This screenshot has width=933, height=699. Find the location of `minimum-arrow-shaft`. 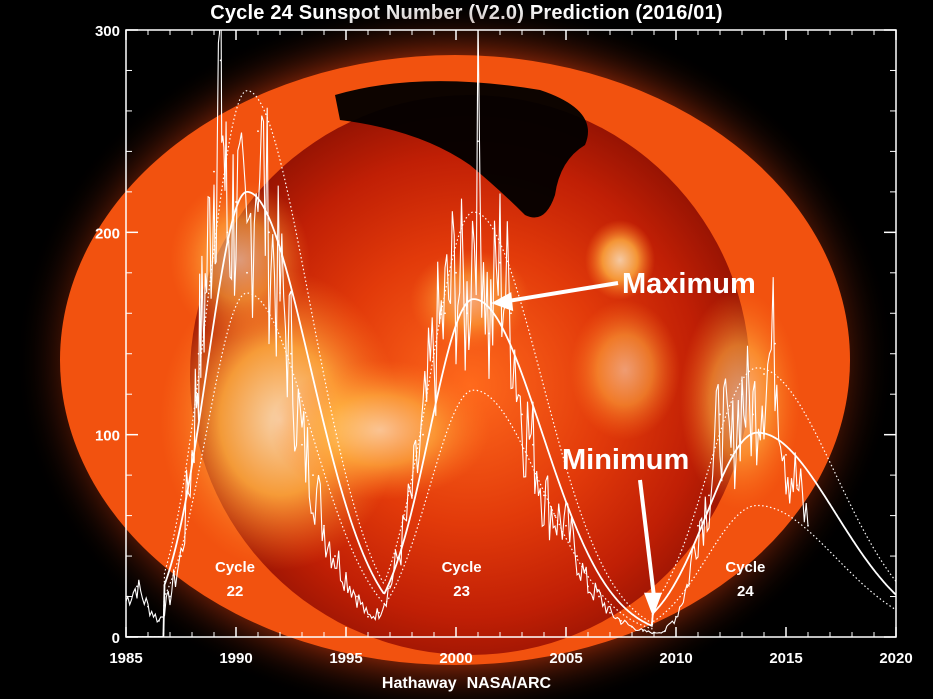

minimum-arrow-shaft is located at coordinates (647, 538).